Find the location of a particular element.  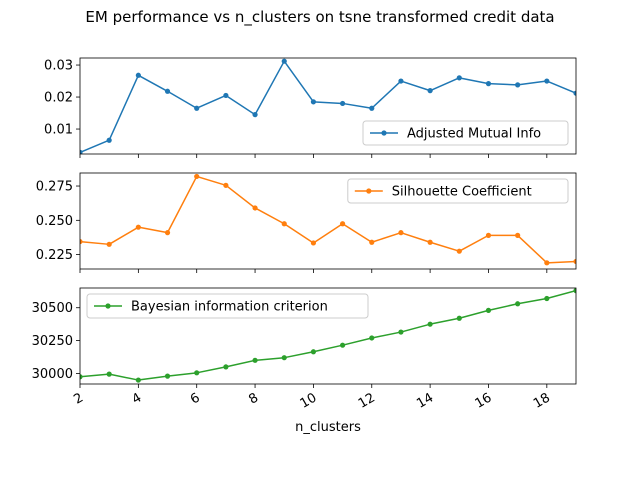

x-tick-label: 14 is located at coordinates (425, 400).